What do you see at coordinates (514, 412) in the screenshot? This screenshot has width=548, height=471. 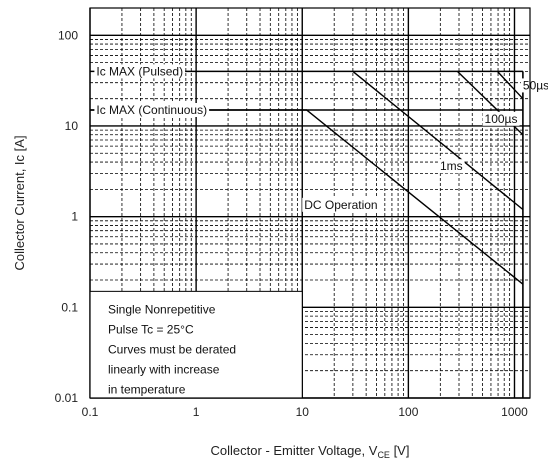 I see `x-tick-label: 1000` at bounding box center [514, 412].